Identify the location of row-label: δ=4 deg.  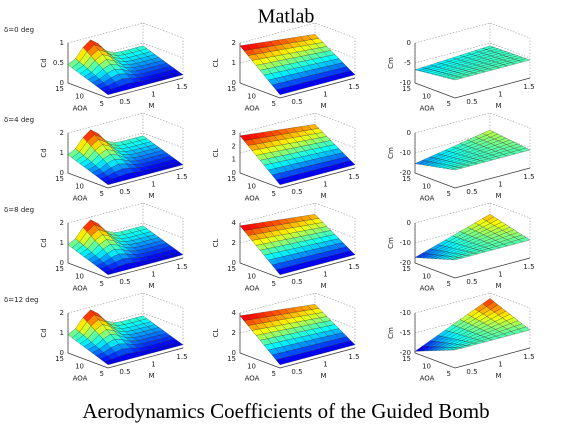
(19, 120).